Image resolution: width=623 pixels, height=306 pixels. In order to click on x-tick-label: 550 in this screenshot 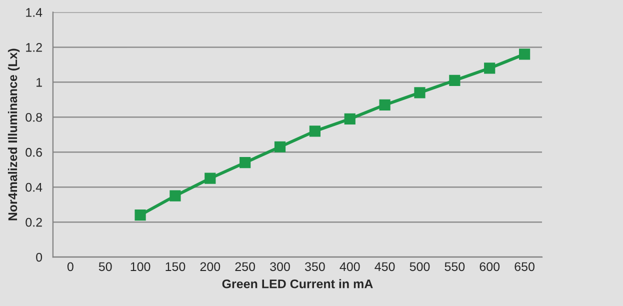, I will do `click(454, 267)`.